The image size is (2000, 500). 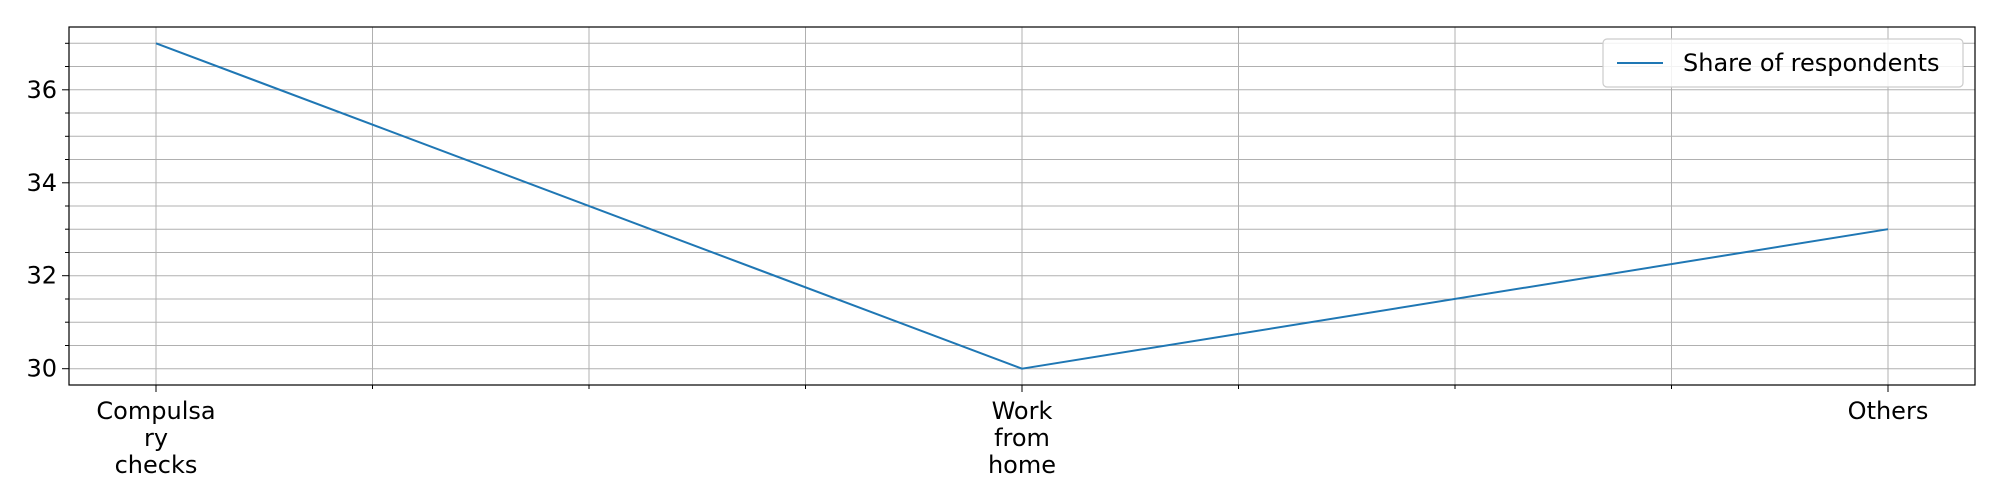 What do you see at coordinates (41, 90) in the screenshot?
I see `y-tick-label: 36` at bounding box center [41, 90].